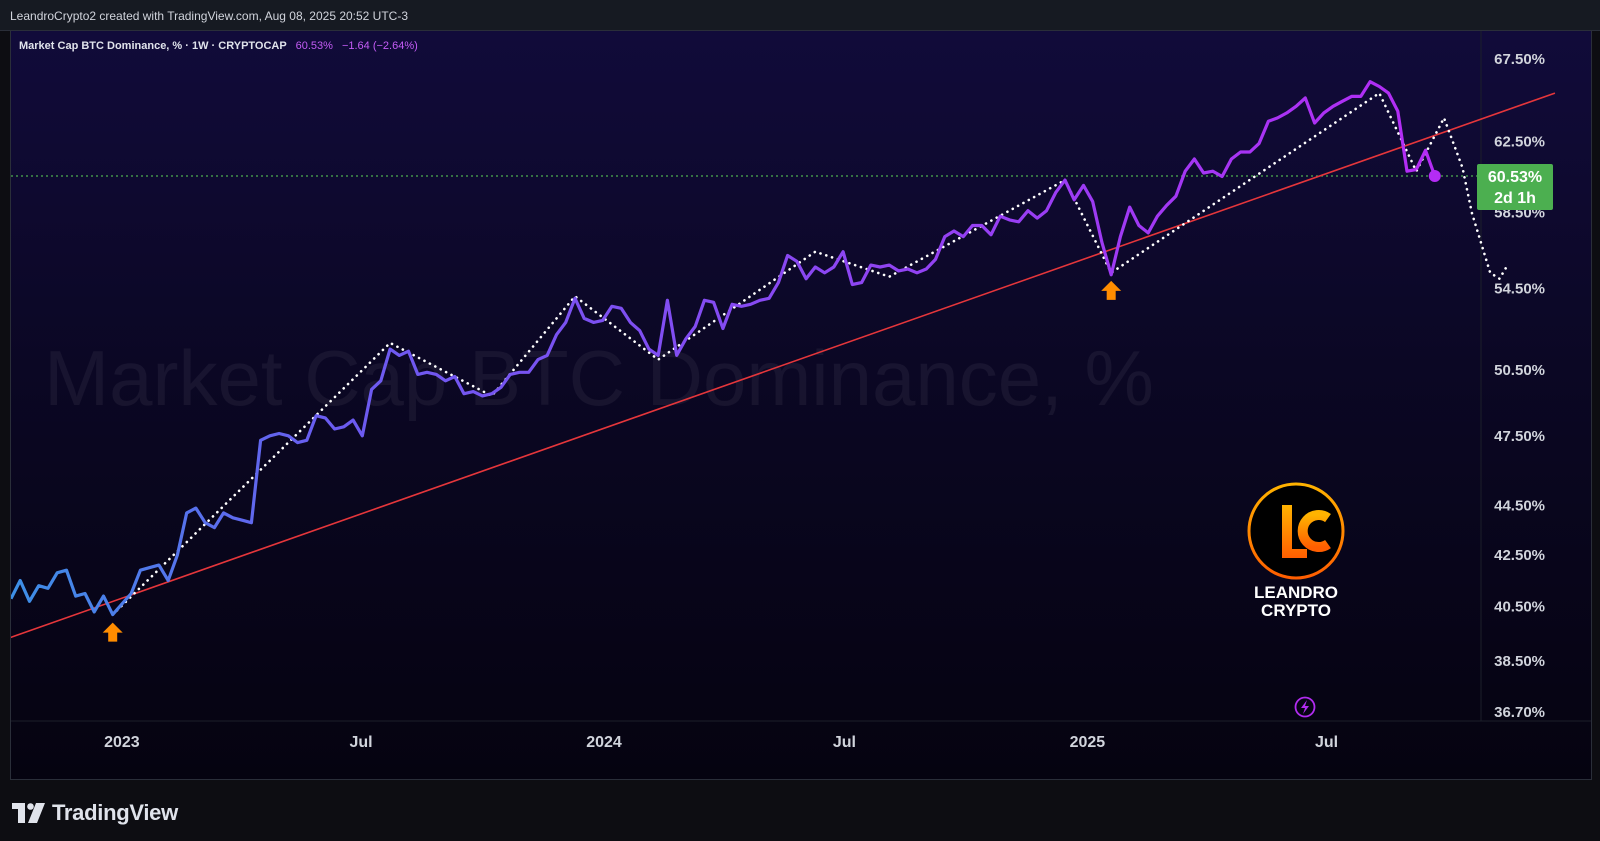 The height and width of the screenshot is (841, 1600). What do you see at coordinates (1519, 555) in the screenshot?
I see `y-tick-label: 42.50%` at bounding box center [1519, 555].